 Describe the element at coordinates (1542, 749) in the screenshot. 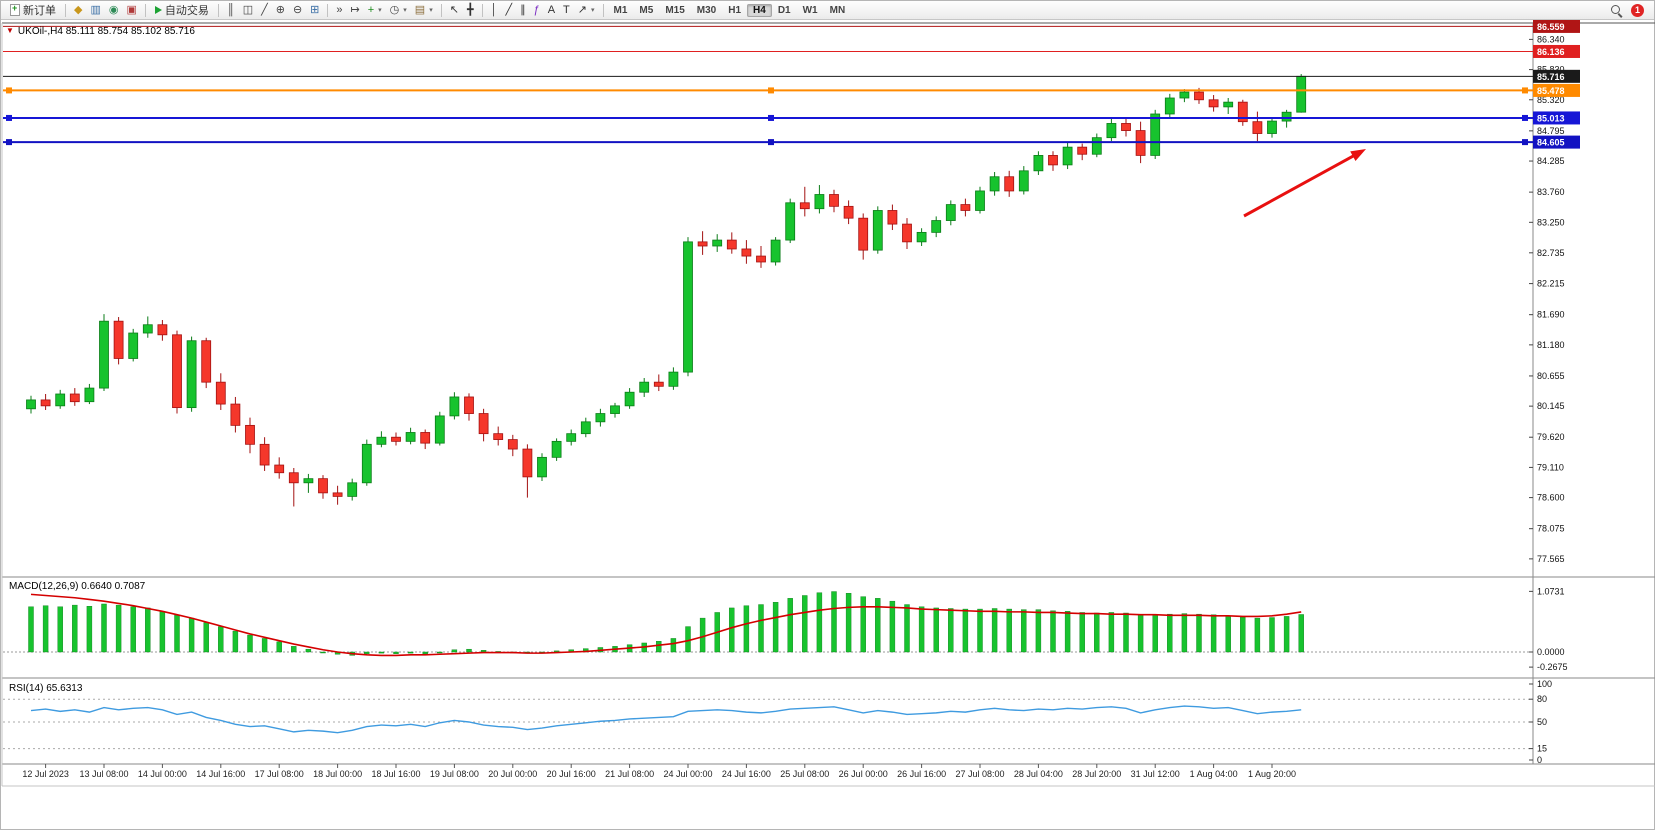

I see `rsi-tick-label: 15` at that location.